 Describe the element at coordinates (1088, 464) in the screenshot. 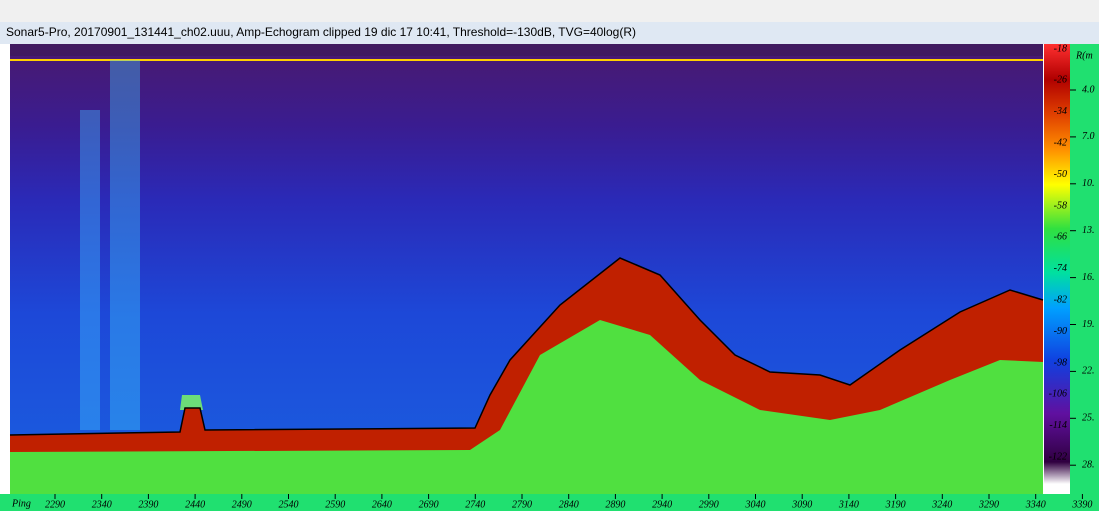

I see `range-label: 28.` at that location.